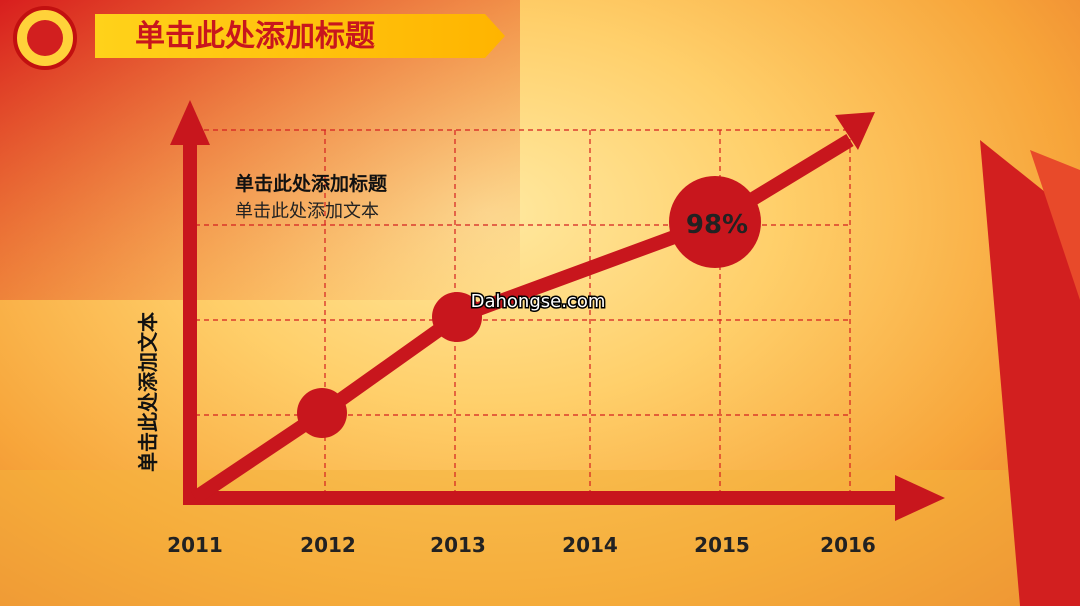 Image resolution: width=1080 pixels, height=606 pixels. I want to click on highlight-label: 98%, so click(717, 225).